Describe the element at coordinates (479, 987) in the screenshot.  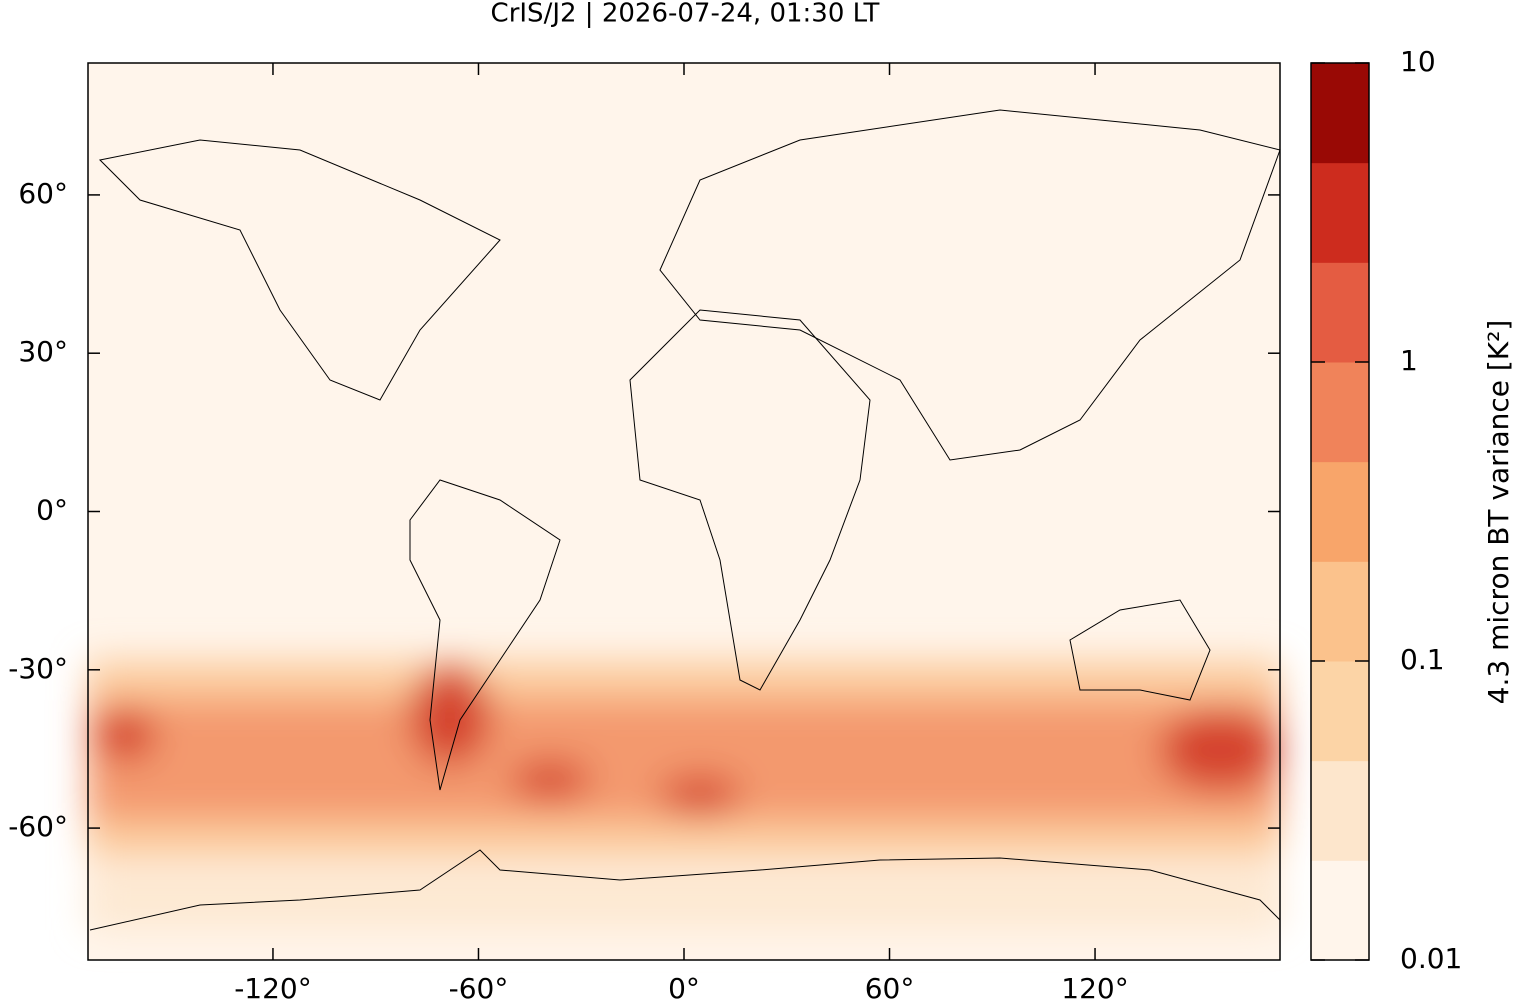
I see `x-tick-label: -60°` at that location.